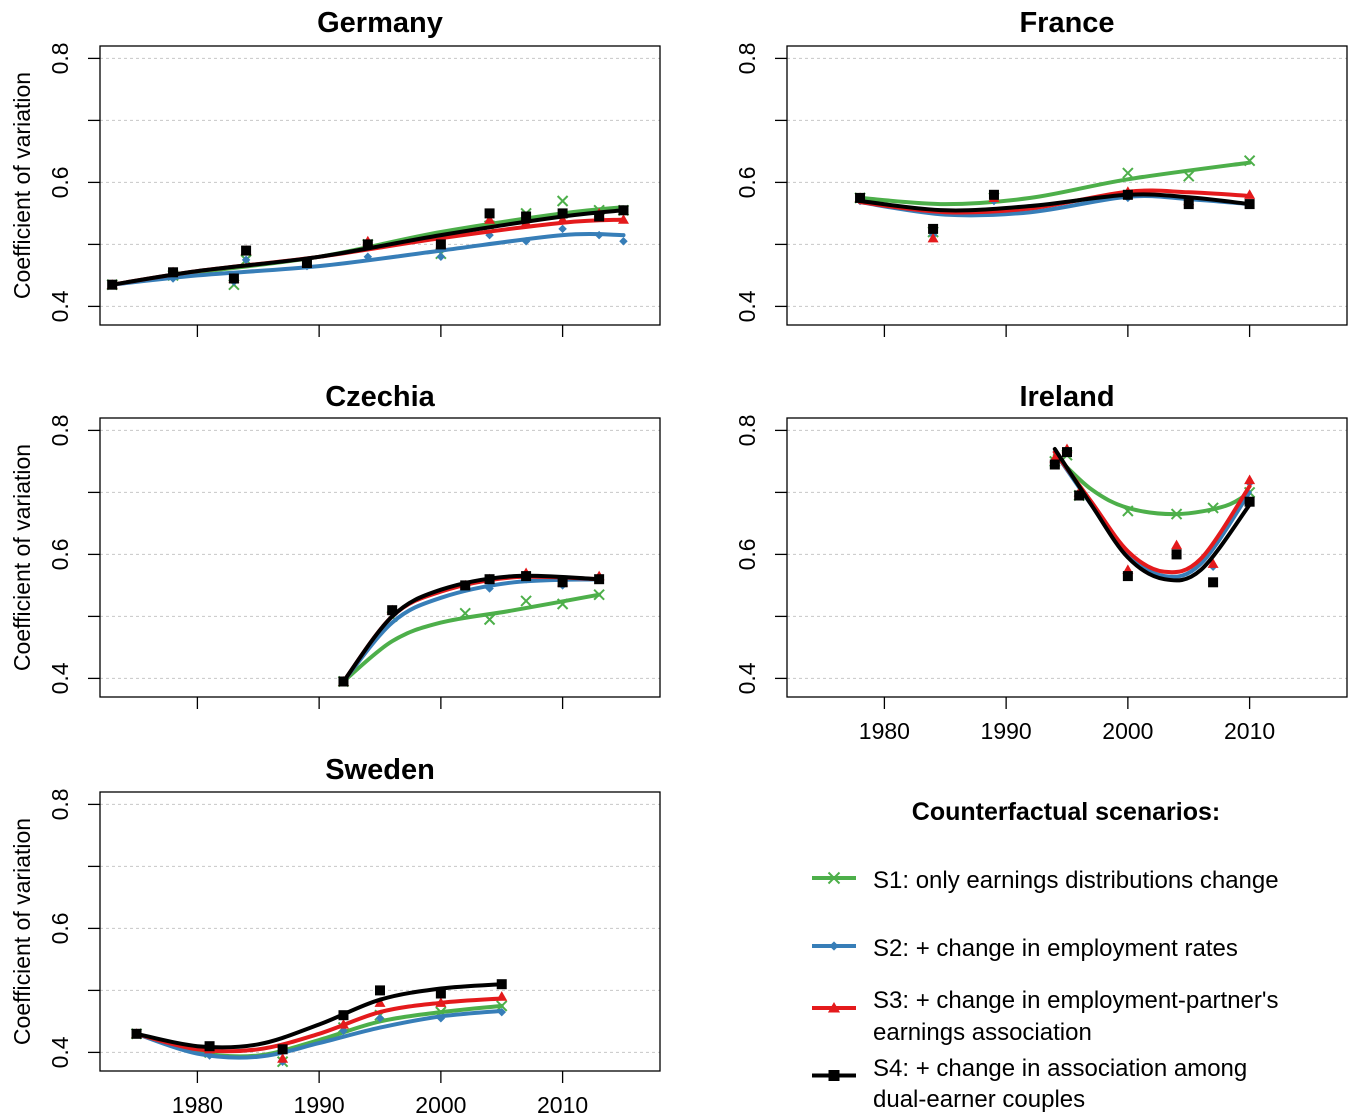 The width and height of the screenshot is (1349, 1115). What do you see at coordinates (1127, 731) in the screenshot?
I see `x-tick-label: 2000` at bounding box center [1127, 731].